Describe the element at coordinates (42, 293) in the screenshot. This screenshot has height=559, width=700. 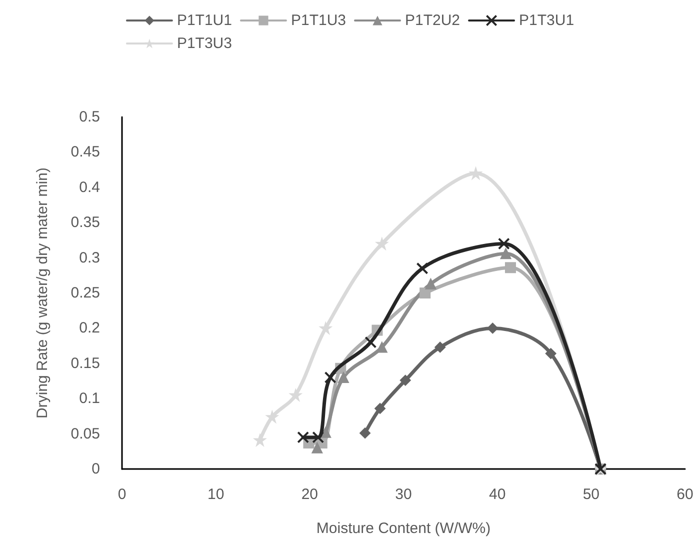
I see `y-axis-title: Drying Rate (g water/g dry mater min)` at that location.